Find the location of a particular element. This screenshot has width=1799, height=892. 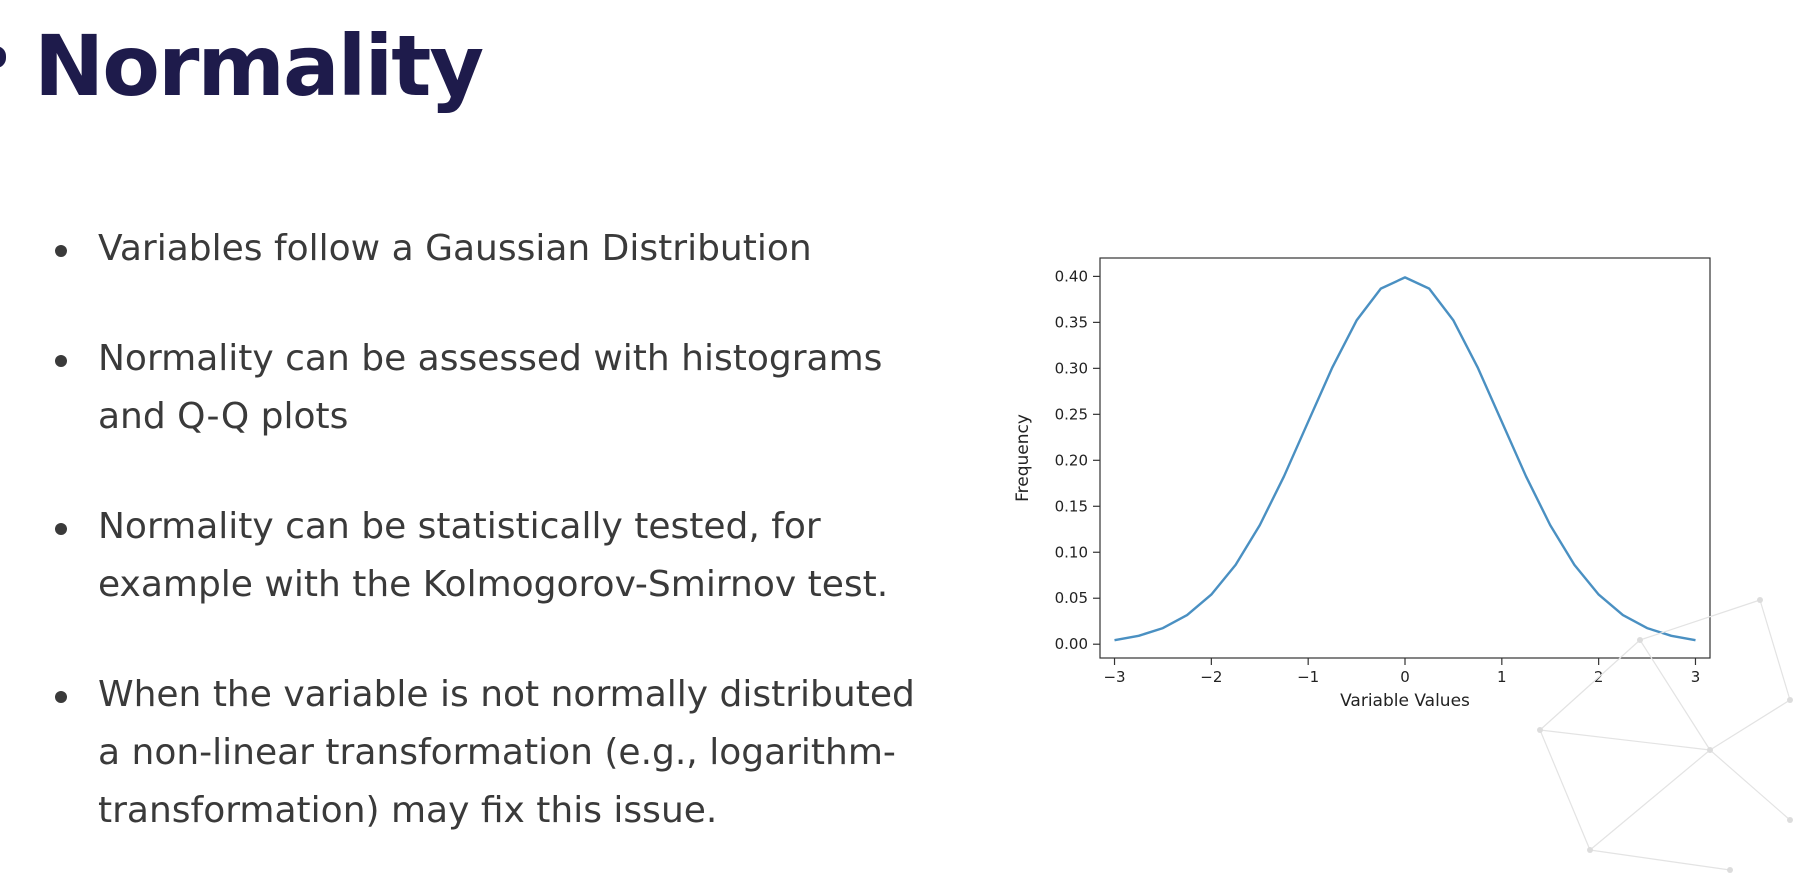

y-tick-label: 0.35 is located at coordinates (1071, 322).